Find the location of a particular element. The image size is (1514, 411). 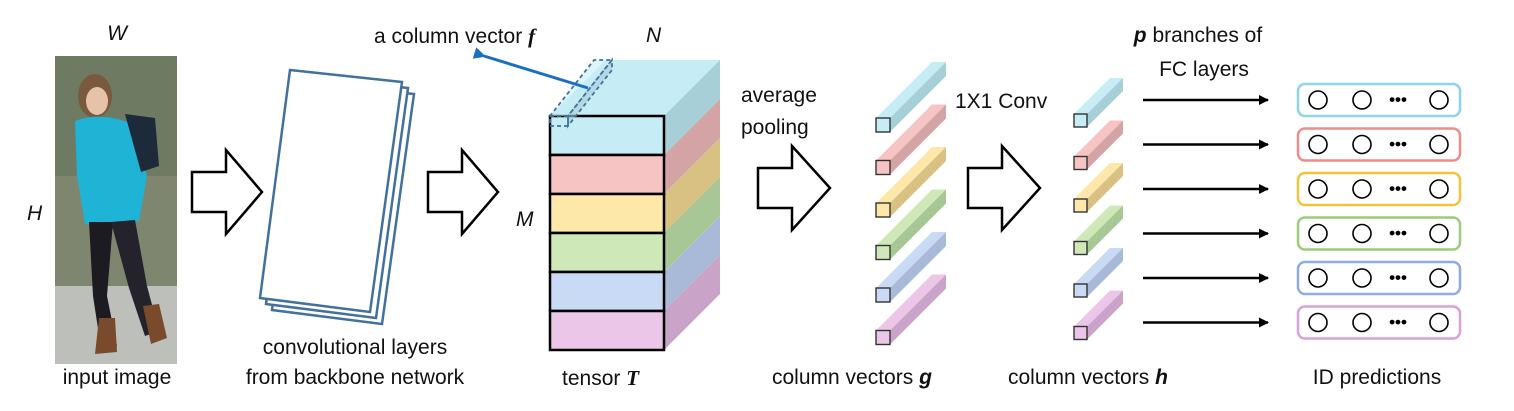

branches-label-line1: p branches of is located at coordinates (1198, 35).